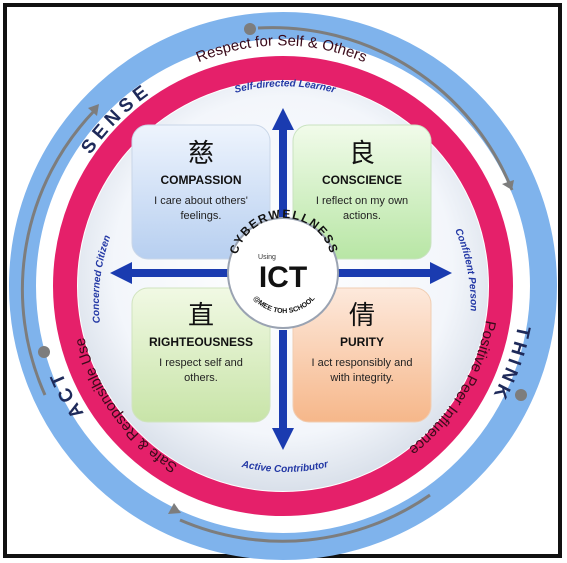  What do you see at coordinates (362, 180) in the screenshot?
I see `quadrant-conscience-title: CONSCIENCE` at bounding box center [362, 180].